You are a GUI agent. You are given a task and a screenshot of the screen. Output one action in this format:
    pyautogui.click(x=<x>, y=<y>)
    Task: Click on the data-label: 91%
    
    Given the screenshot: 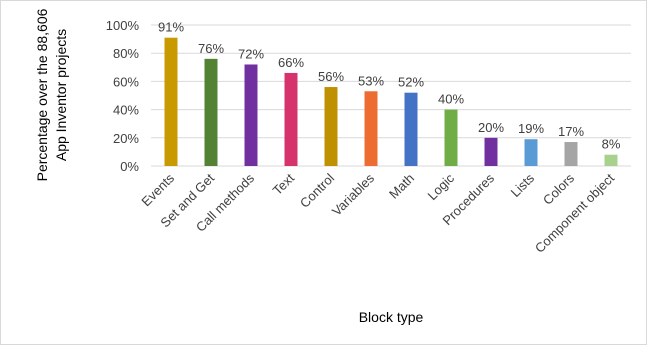 What is the action you would take?
    pyautogui.click(x=171, y=27)
    